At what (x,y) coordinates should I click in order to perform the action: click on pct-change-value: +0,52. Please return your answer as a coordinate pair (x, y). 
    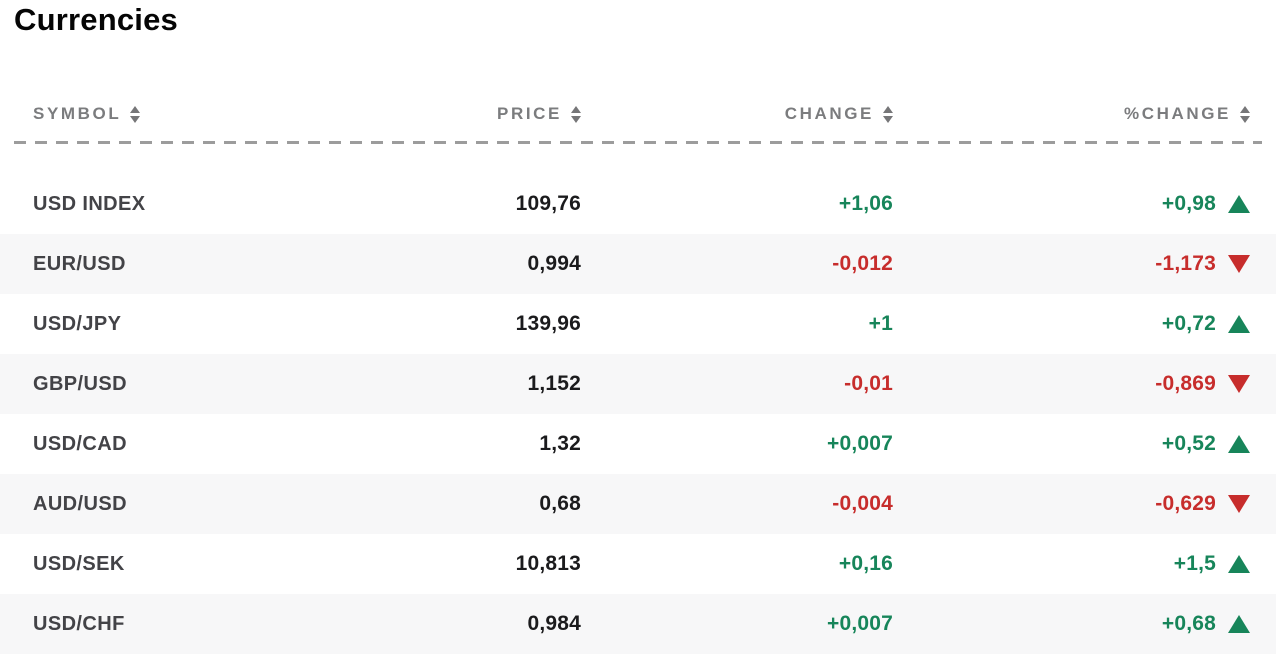
    Looking at the image, I should click on (1188, 443).